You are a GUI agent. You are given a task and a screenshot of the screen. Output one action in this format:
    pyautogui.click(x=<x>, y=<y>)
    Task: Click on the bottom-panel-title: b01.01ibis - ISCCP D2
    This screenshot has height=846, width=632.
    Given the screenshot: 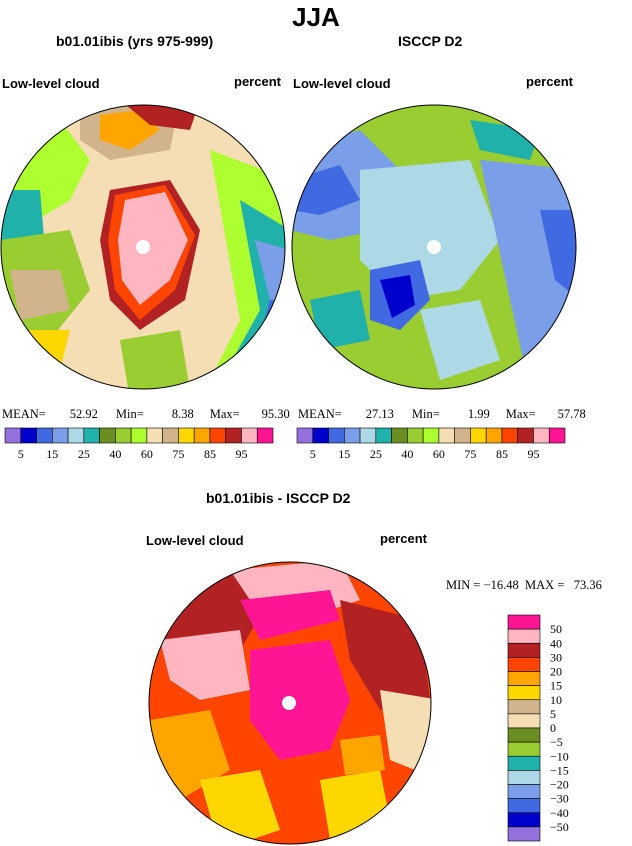 What is the action you would take?
    pyautogui.click(x=278, y=498)
    